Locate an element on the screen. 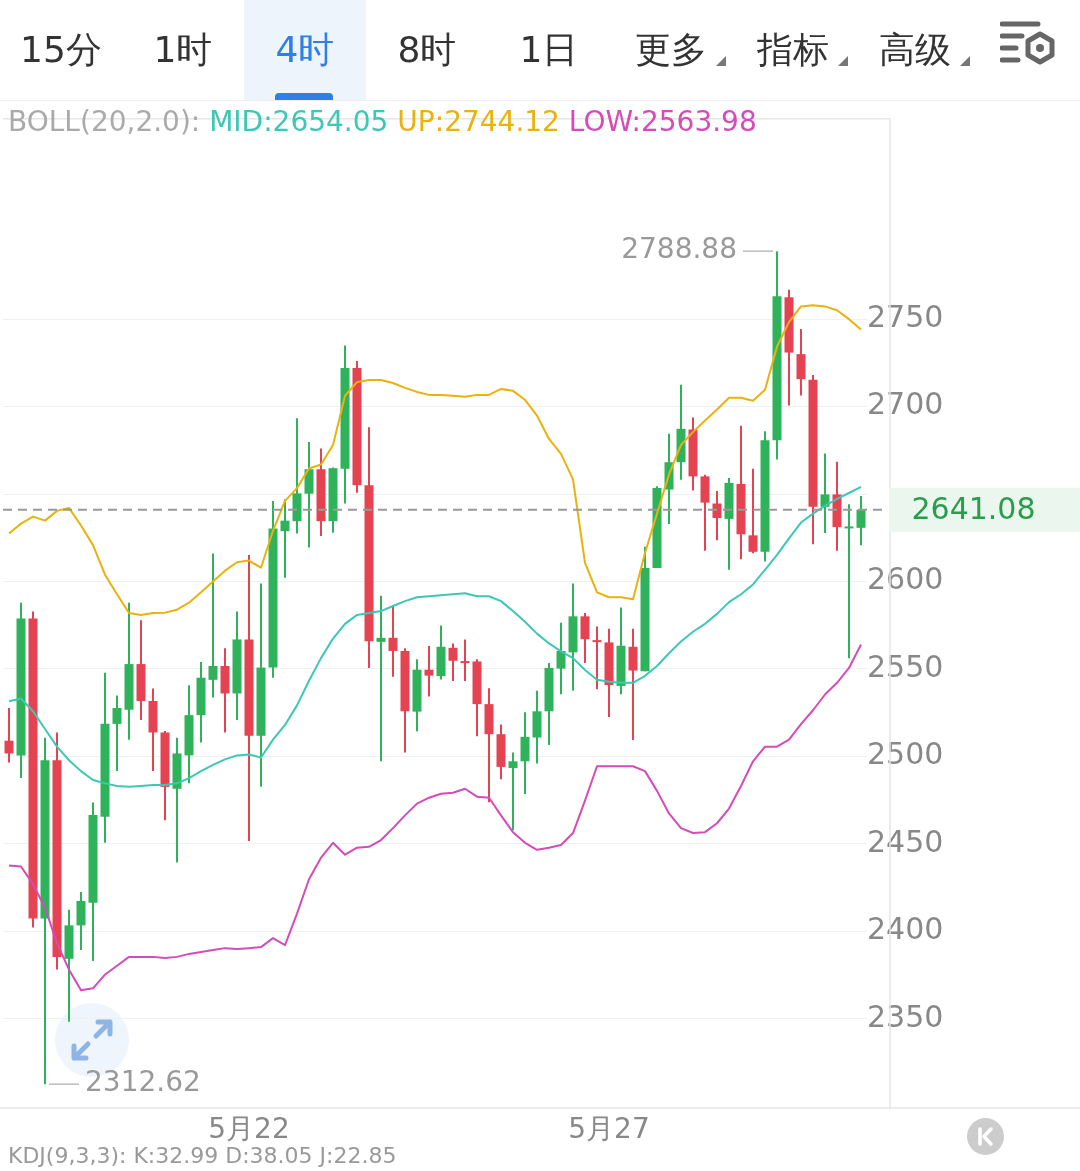  y-tick-label: 2400 is located at coordinates (905, 929).